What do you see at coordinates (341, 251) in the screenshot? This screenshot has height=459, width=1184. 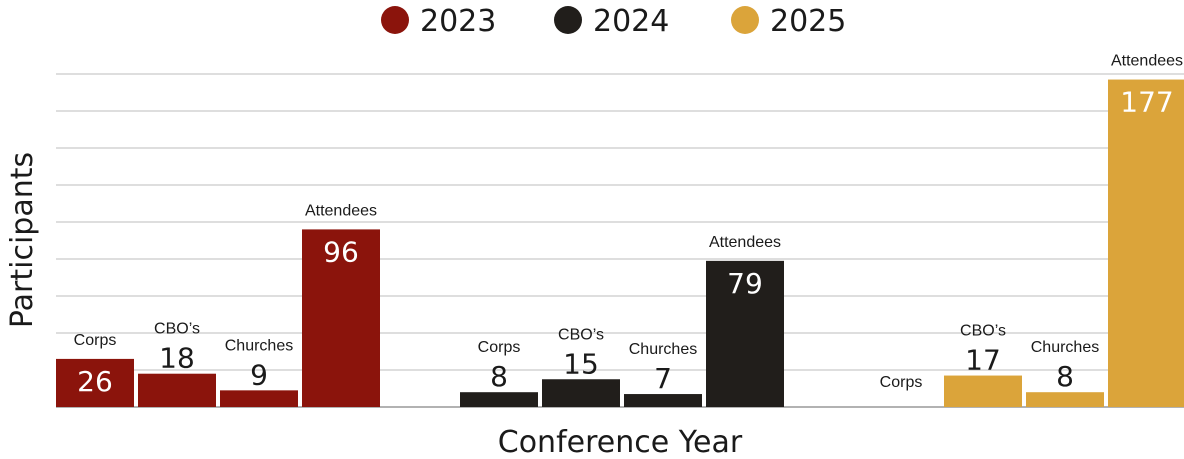 I see `value-label: 96` at bounding box center [341, 251].